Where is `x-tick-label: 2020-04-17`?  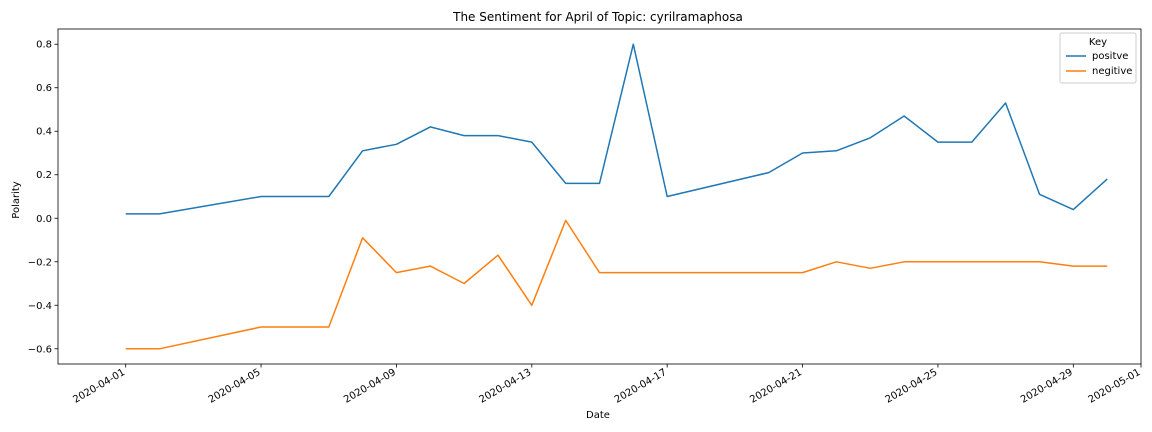 x-tick-label: 2020-04-17 is located at coordinates (641, 386).